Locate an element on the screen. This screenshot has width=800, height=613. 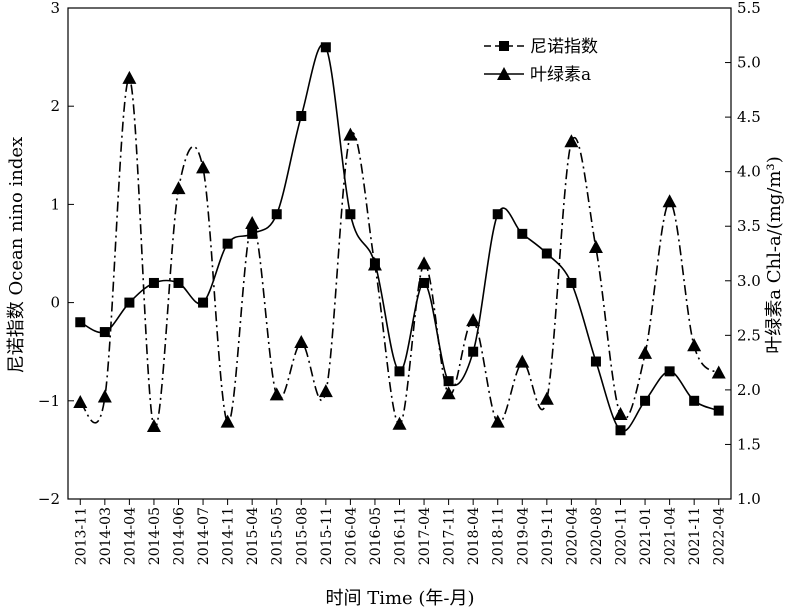
x-tick-label: 2014-06 is located at coordinates (180, 536).